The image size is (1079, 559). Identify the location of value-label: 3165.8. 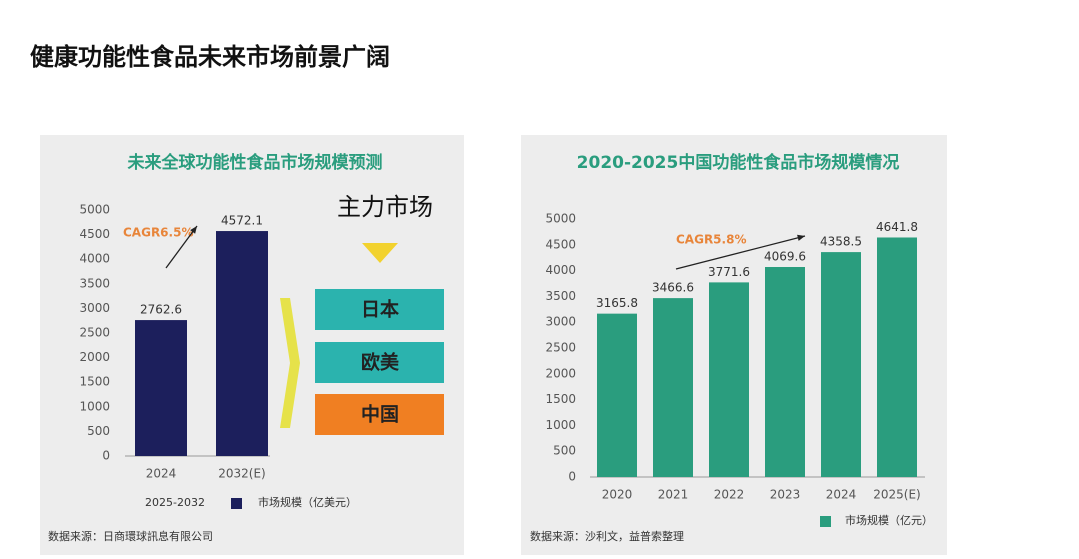
(617, 303).